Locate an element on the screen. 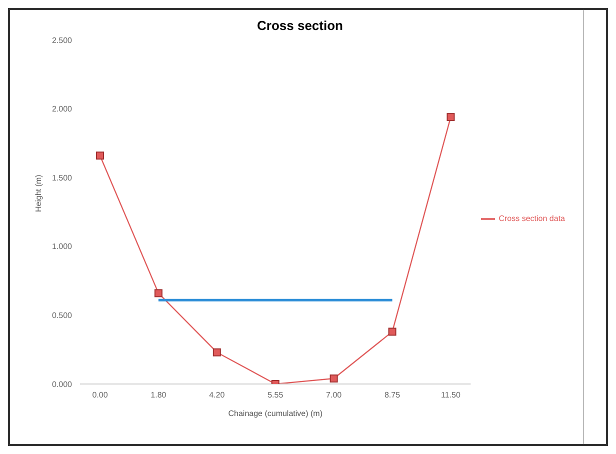 The width and height of the screenshot is (616, 454). y-tick-label: 1.000 is located at coordinates (62, 247).